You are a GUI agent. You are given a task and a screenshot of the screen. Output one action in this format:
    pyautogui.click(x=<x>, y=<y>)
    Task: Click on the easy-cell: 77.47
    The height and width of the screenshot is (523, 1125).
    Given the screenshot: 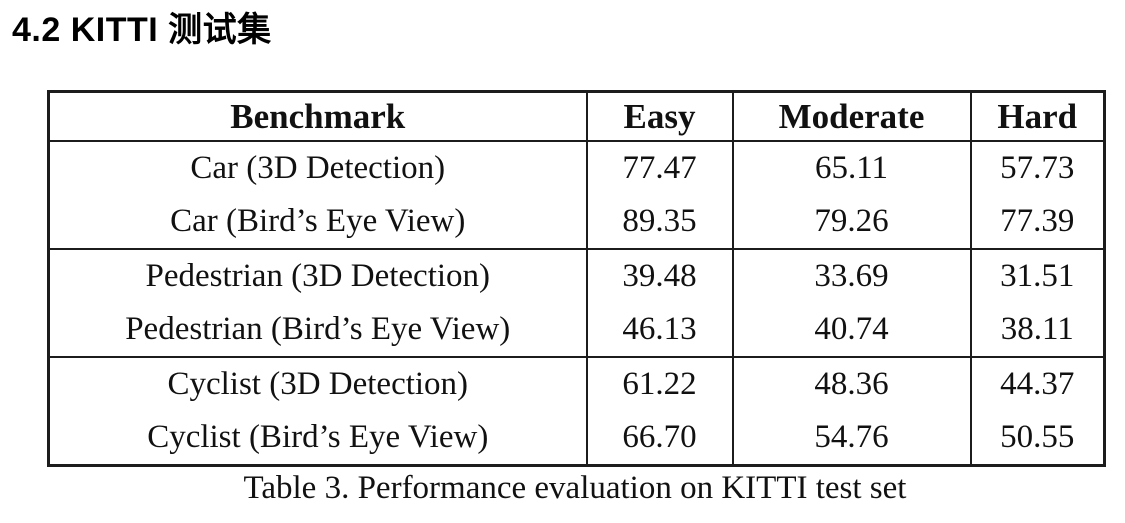 What is the action you would take?
    pyautogui.click(x=659, y=168)
    